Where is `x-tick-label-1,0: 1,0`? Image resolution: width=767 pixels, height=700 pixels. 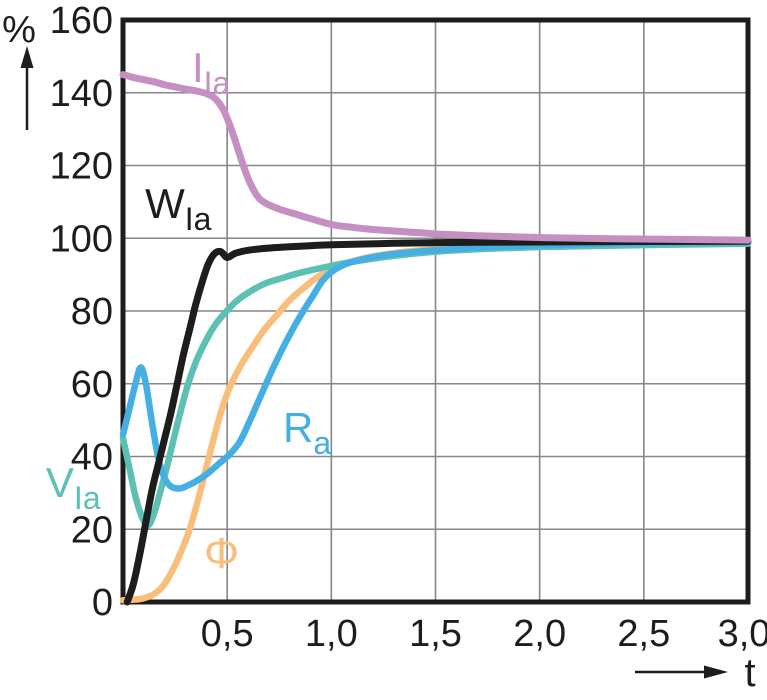
x-tick-label-1,0: 1,0 is located at coordinates (331, 634).